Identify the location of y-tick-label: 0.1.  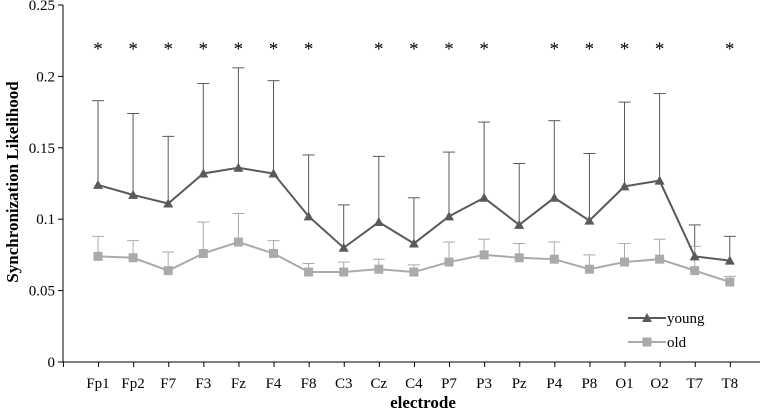
(45, 220).